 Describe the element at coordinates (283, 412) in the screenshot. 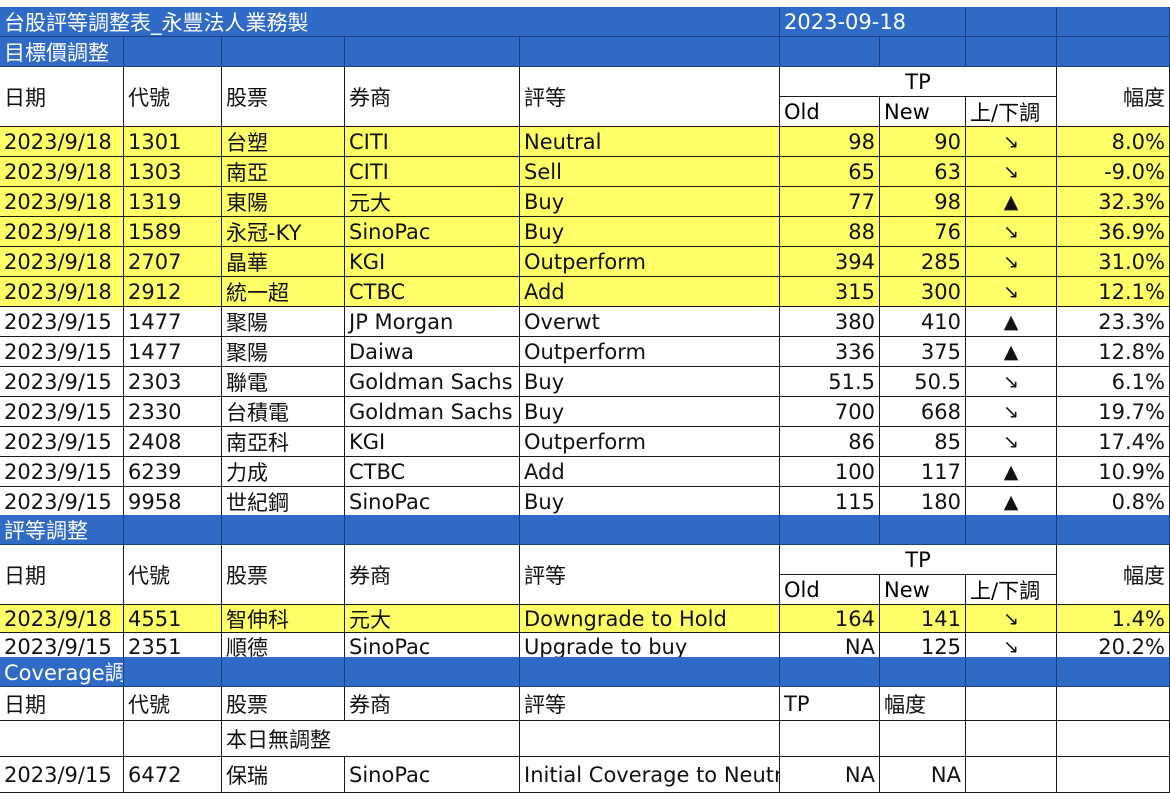

I see `row-stock: 台積電` at that location.